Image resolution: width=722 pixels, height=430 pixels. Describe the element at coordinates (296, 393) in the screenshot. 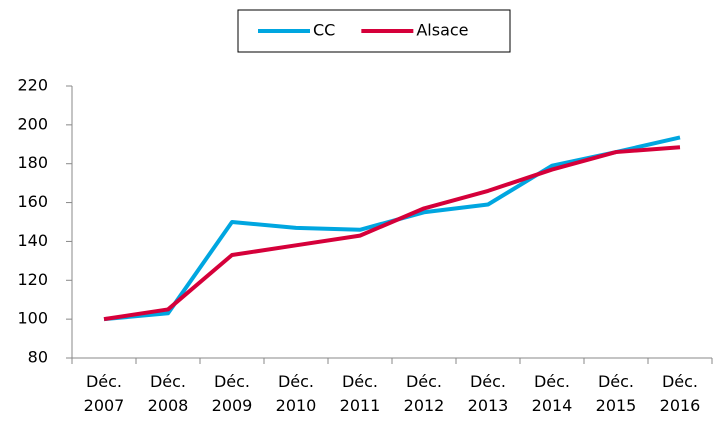

I see `x-tick-label: Déc. 2010` at that location.